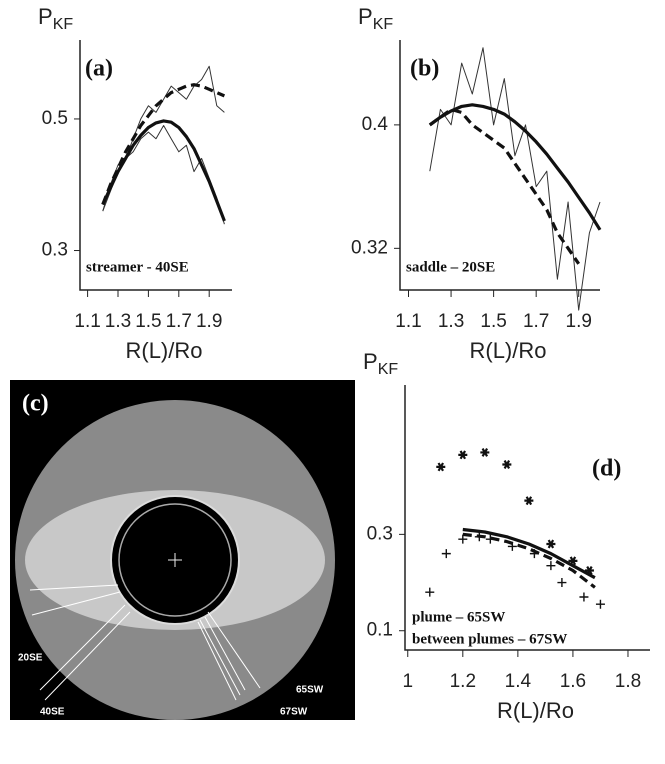 The image size is (665, 764). Describe the element at coordinates (30, 658) in the screenshot. I see `cut-label: 20SE` at that location.